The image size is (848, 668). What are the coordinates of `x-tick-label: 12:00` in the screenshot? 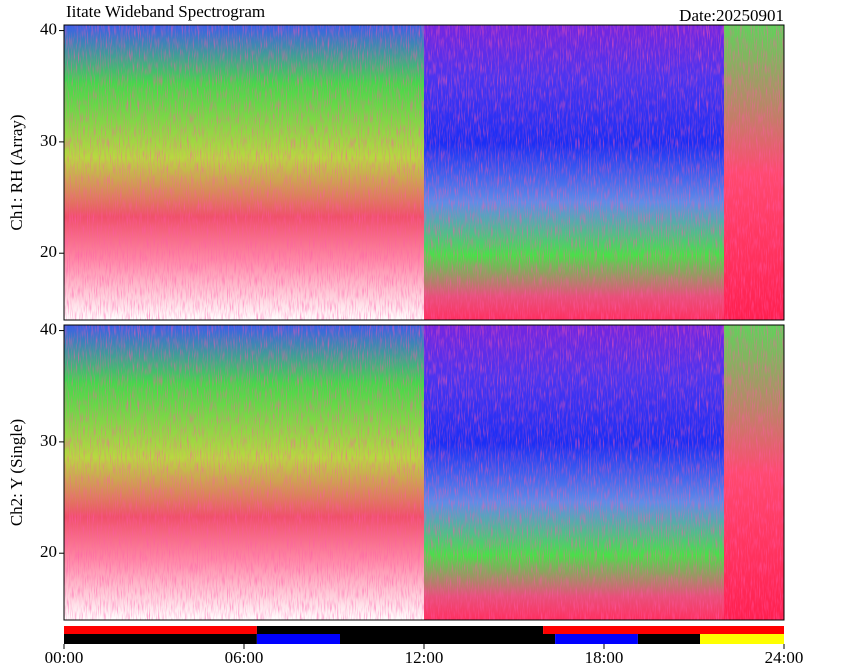 It's located at (424, 657).